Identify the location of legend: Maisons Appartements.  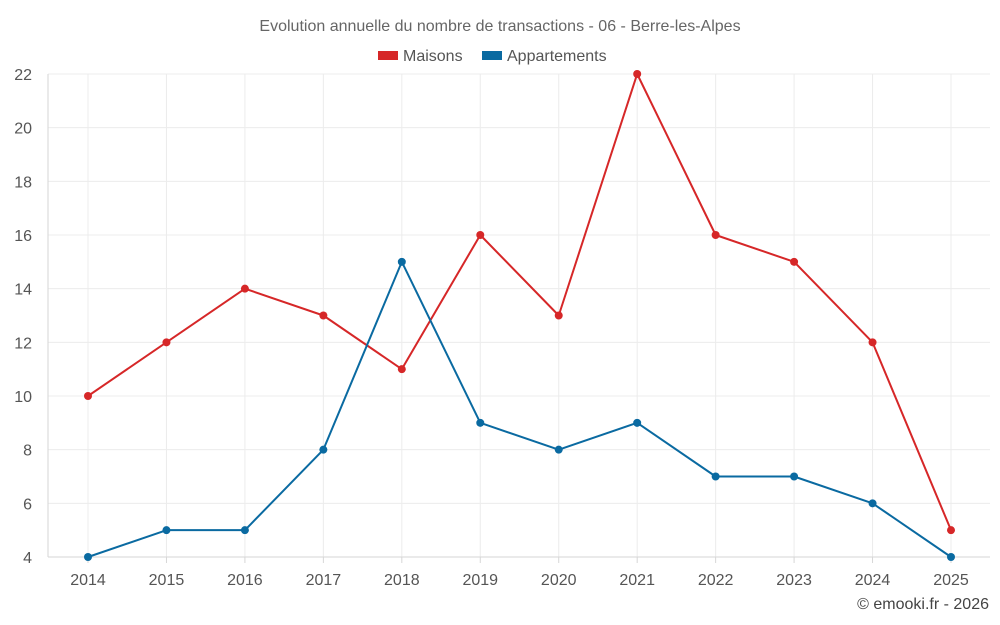
(492, 56).